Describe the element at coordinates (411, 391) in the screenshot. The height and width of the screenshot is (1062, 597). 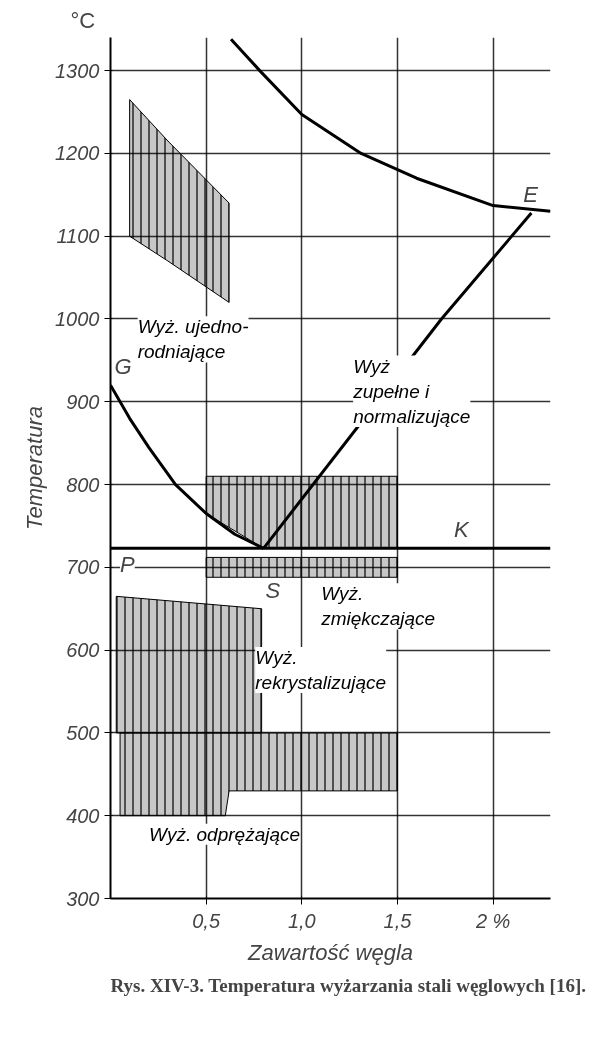
I see `legend-label: Wyż zupełne i normalizujące` at that location.